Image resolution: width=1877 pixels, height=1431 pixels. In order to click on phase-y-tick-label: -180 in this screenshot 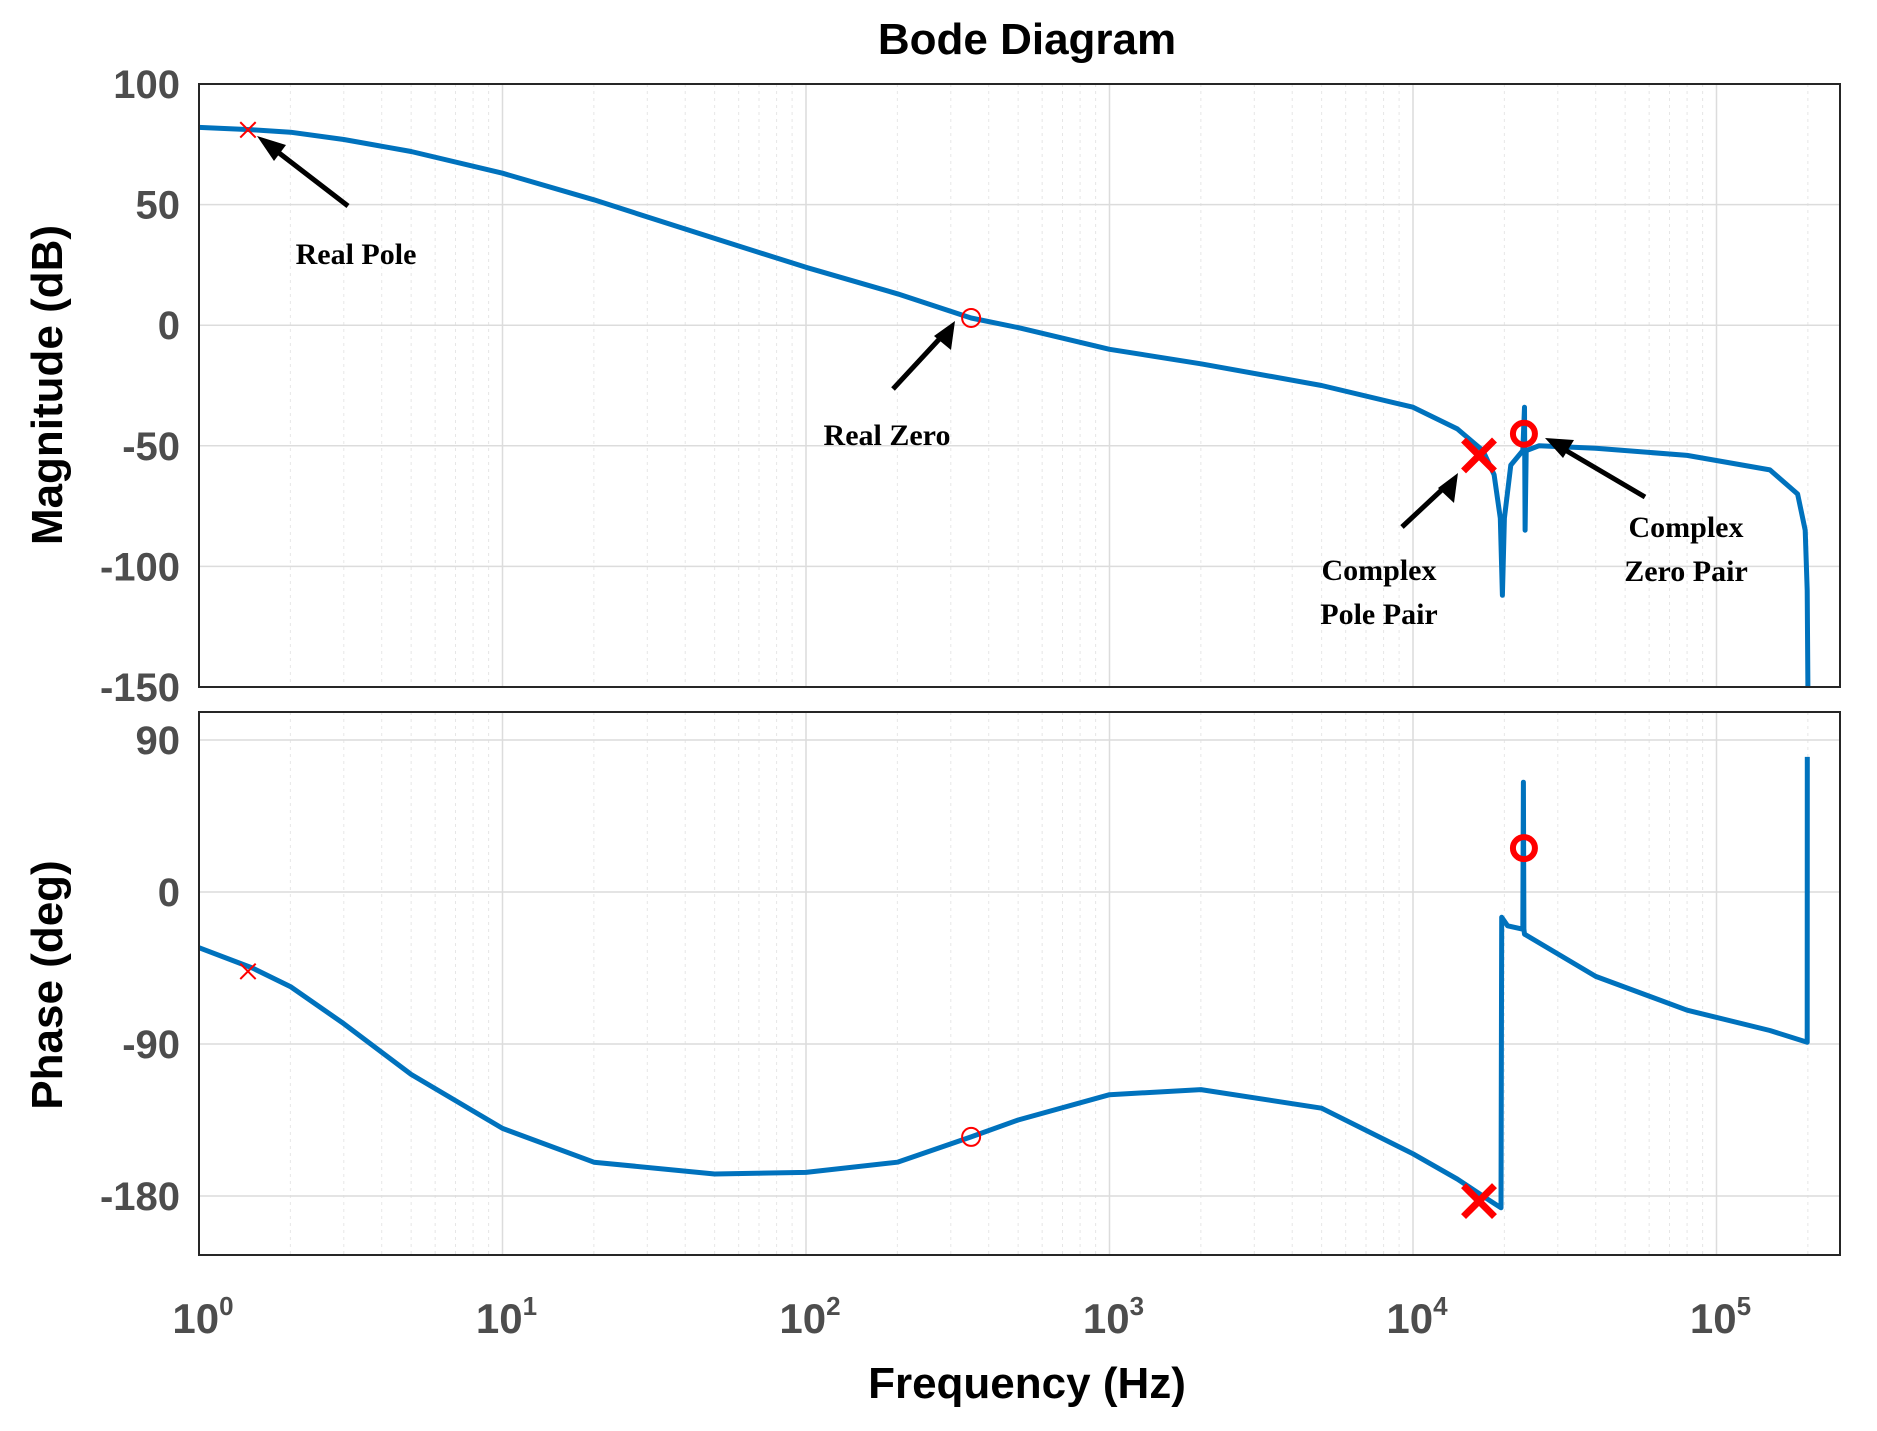, I will do `click(140, 1197)`.